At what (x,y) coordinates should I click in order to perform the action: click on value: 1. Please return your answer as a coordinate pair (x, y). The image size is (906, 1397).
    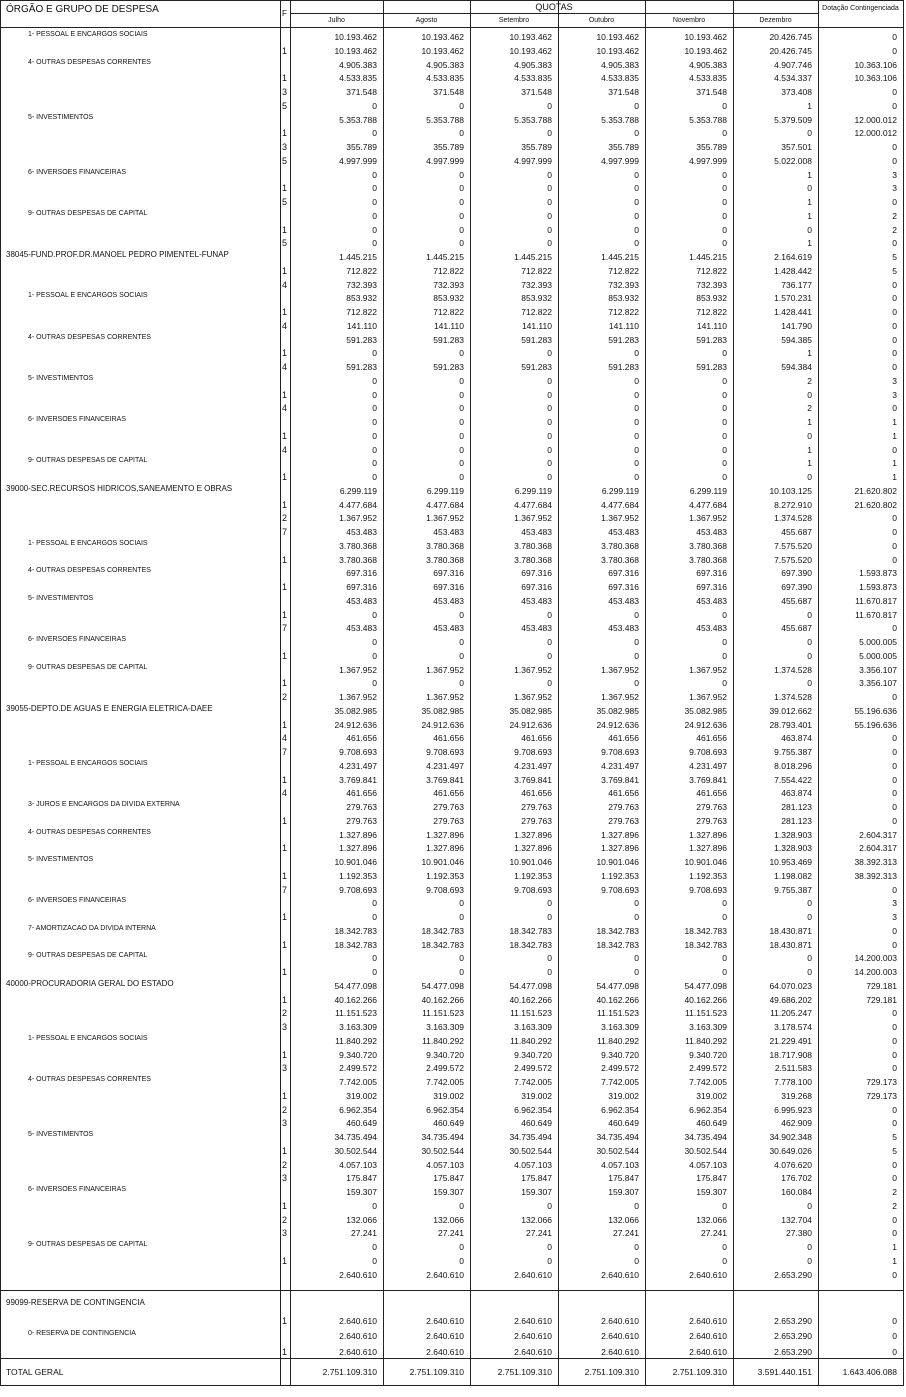
    Looking at the image, I should click on (894, 1260).